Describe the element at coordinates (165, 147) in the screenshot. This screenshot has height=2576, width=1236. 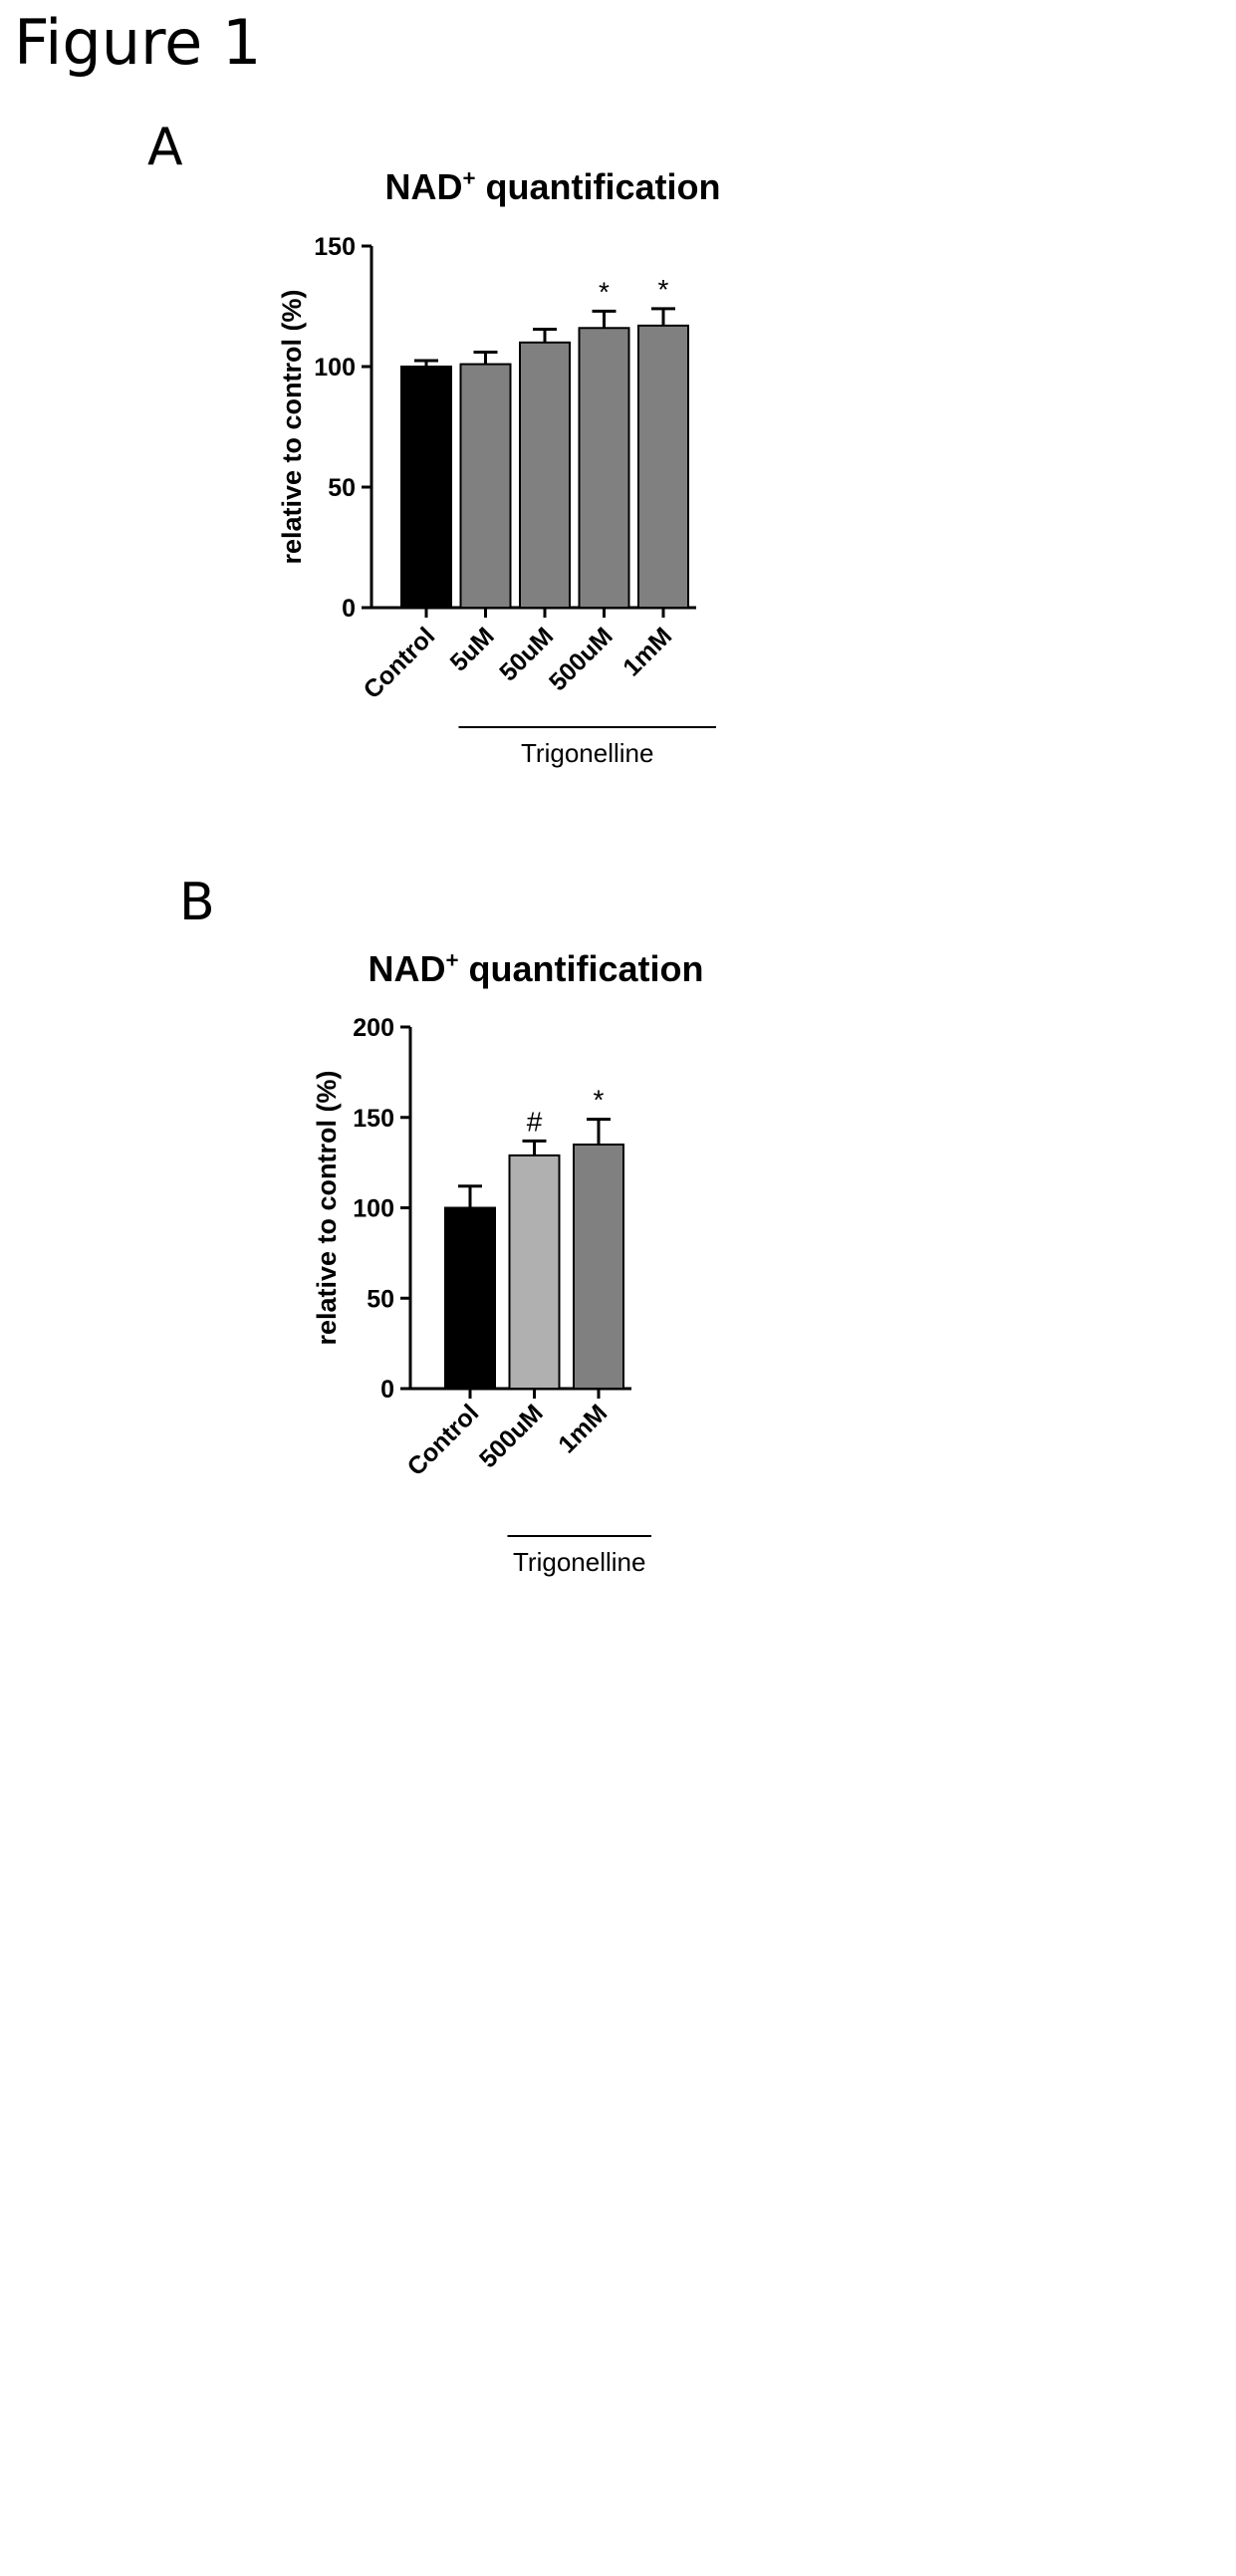
I see `panel-label-a: A` at that location.